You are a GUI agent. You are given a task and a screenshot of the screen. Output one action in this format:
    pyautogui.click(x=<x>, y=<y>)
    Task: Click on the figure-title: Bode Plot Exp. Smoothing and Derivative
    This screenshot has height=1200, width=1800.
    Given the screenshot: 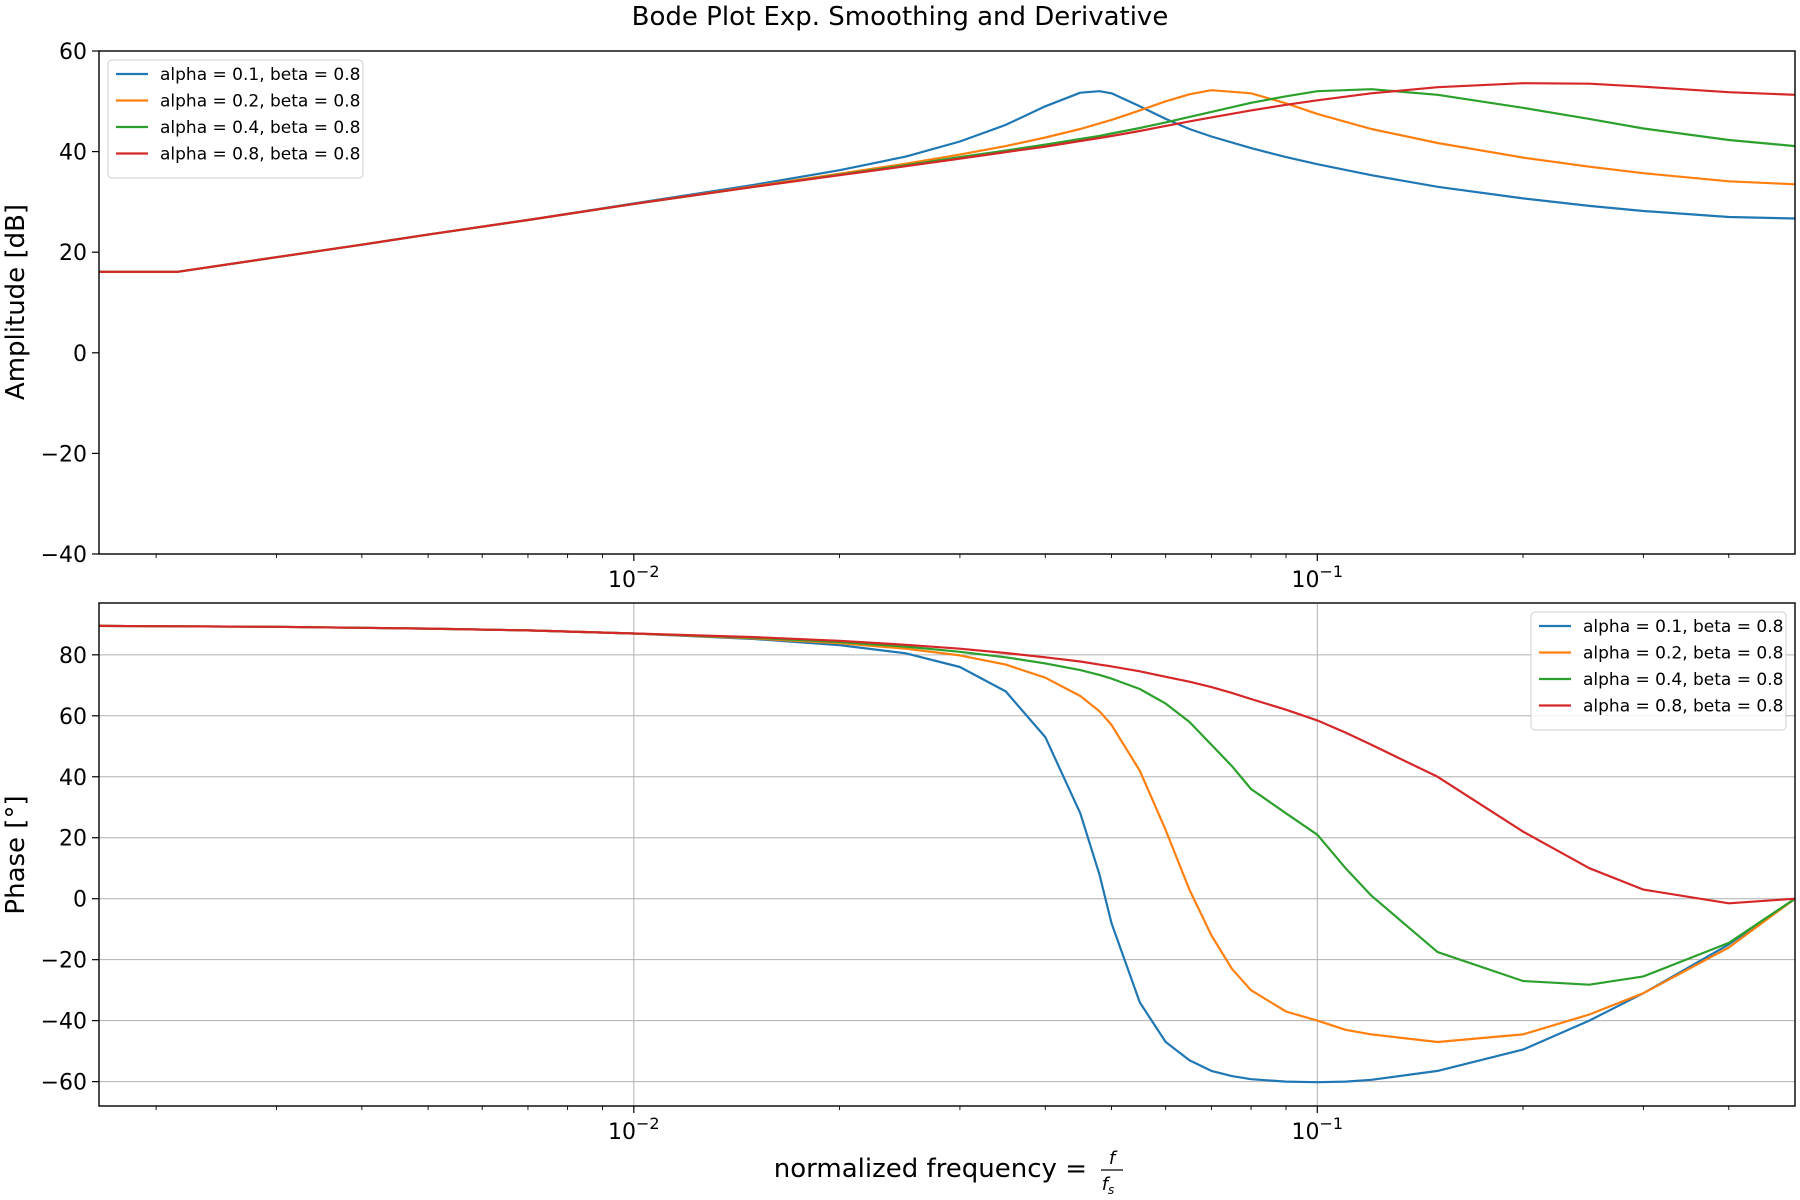 What is the action you would take?
    pyautogui.click(x=900, y=17)
    